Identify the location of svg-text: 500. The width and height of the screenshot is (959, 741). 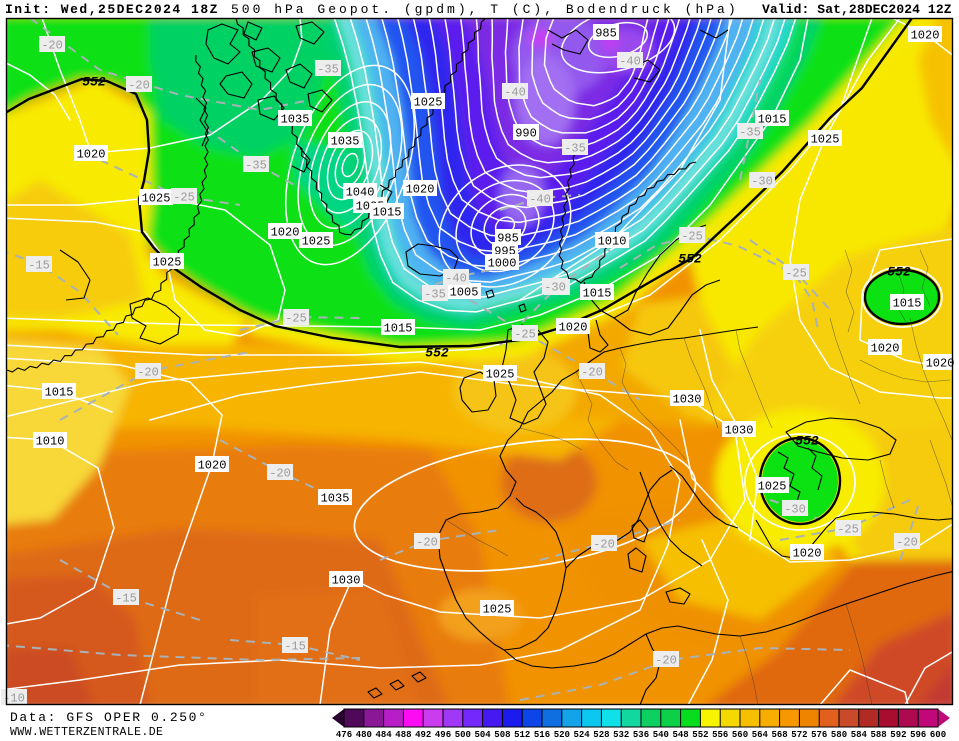
(463, 735).